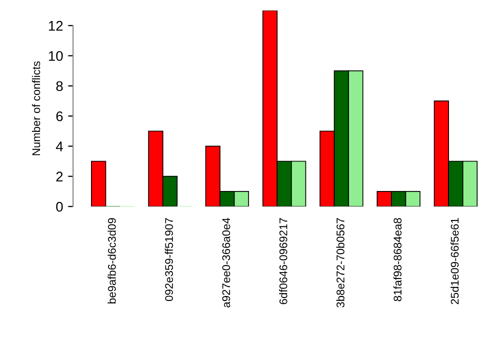  What do you see at coordinates (36, 108) in the screenshot?
I see `y-axis-title: Number of conflicts` at bounding box center [36, 108].